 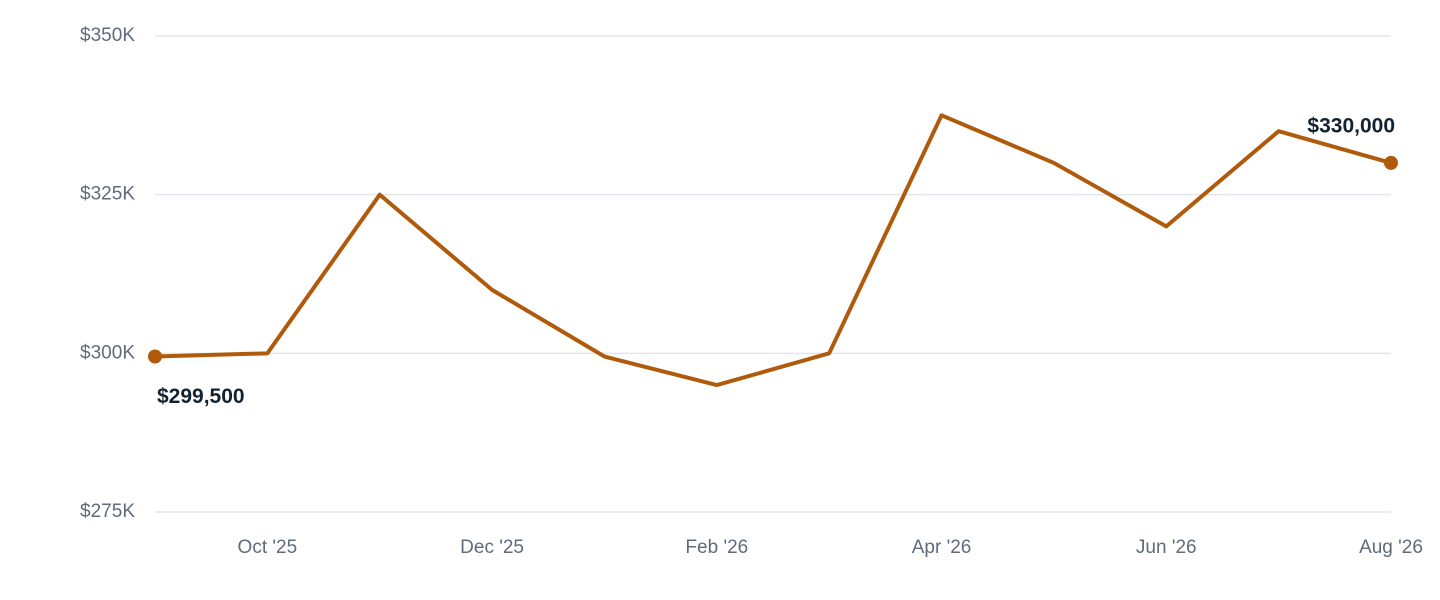 I want to click on x-tick-label: Oct '25, so click(x=268, y=547).